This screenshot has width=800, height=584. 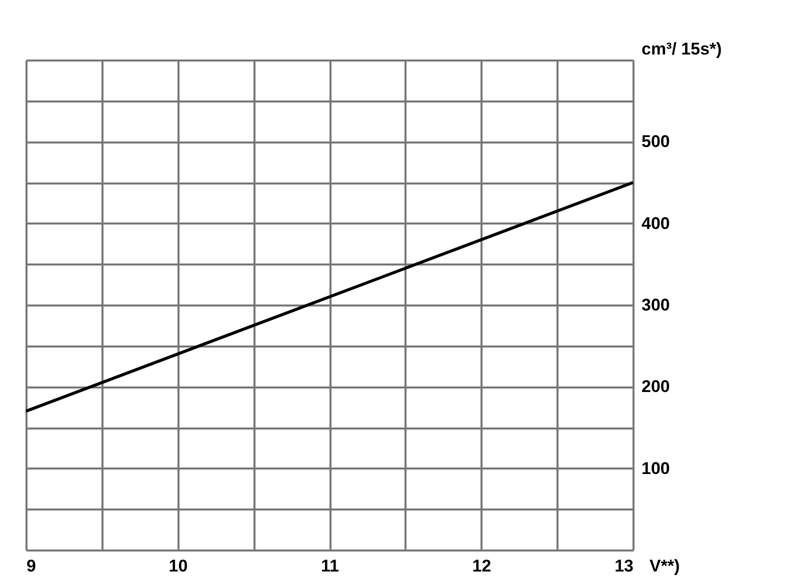 I want to click on y-tick-label: 500, so click(x=656, y=142).